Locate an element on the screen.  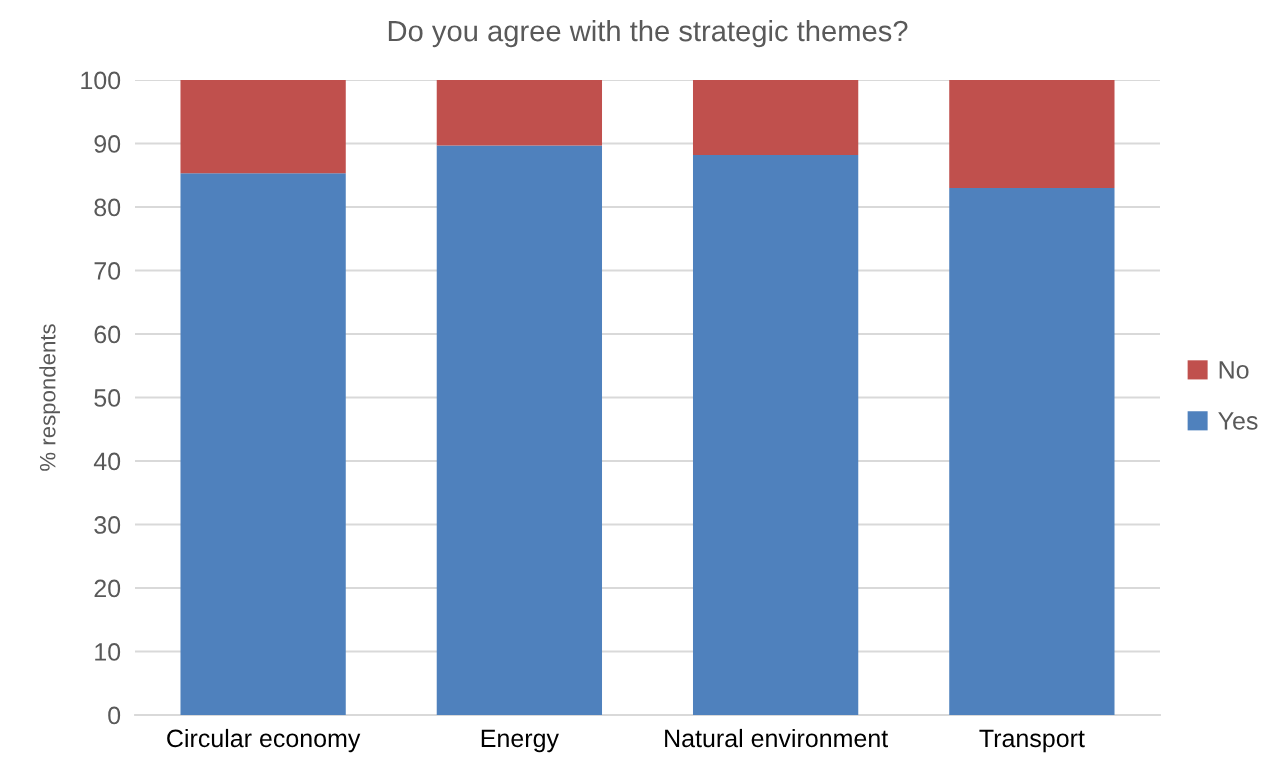
y-tick-label: 30 is located at coordinates (107, 525).